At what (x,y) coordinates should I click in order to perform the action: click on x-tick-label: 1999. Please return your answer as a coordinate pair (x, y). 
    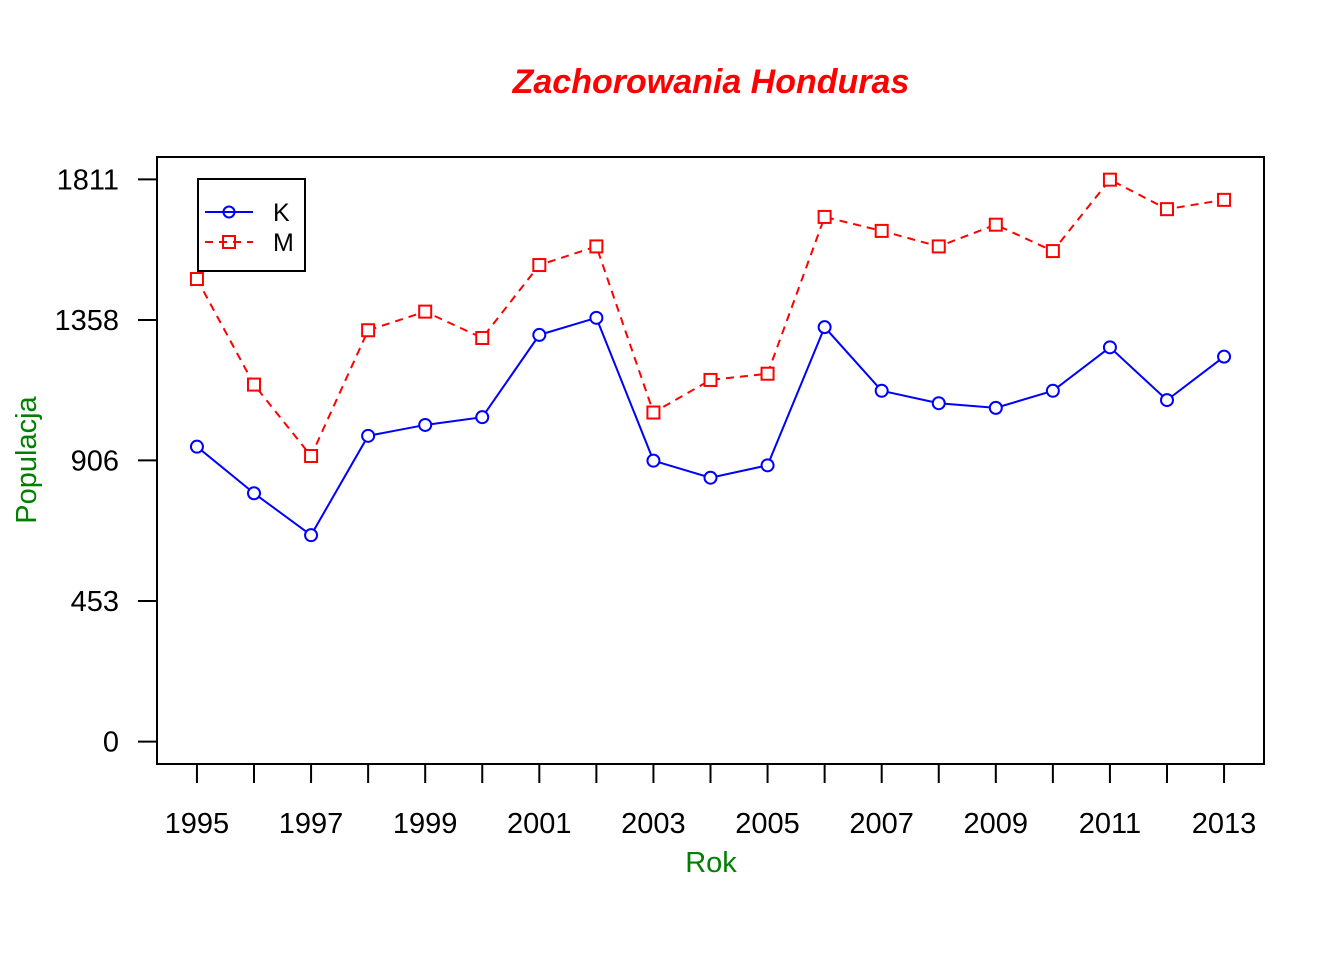
    Looking at the image, I should click on (425, 824).